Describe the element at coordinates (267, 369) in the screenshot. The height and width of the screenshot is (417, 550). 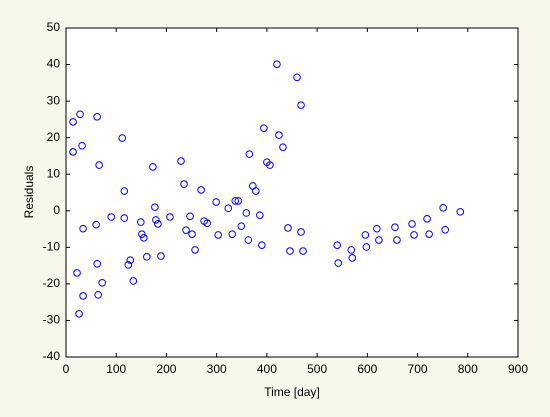
I see `x-tick-label: 400` at that location.